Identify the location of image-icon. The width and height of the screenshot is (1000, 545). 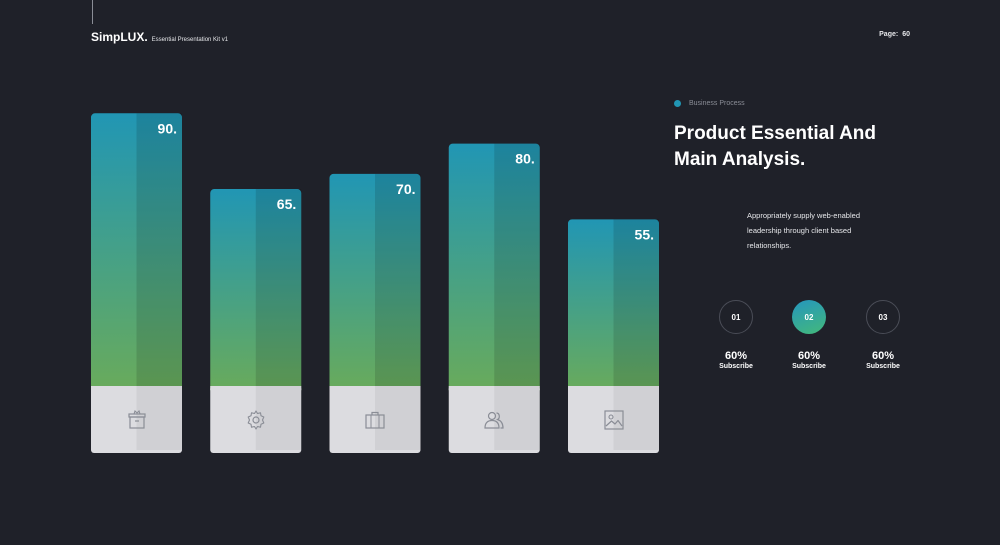
(614, 420).